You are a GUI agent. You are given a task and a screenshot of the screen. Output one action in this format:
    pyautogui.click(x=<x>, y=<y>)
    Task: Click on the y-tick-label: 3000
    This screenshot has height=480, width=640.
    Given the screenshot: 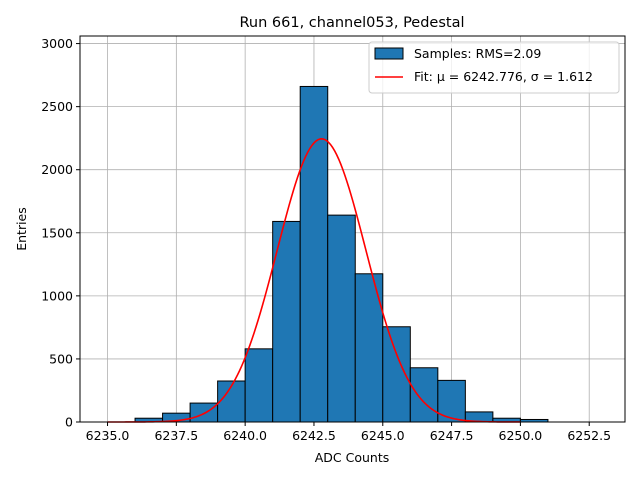 What is the action you would take?
    pyautogui.click(x=57, y=43)
    